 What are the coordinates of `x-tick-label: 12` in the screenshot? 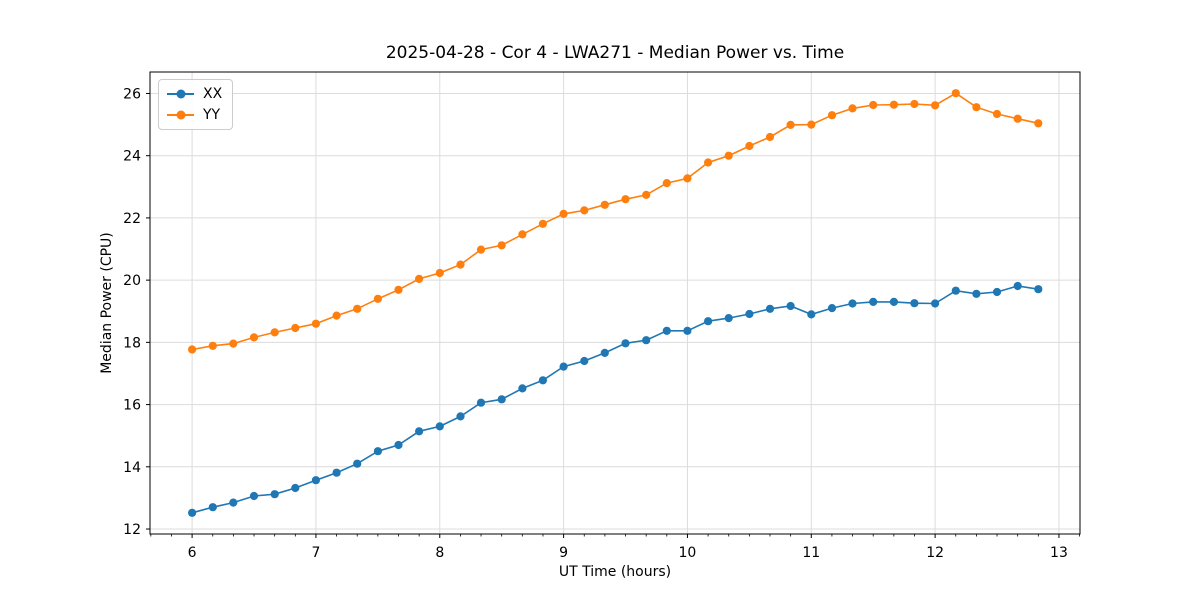 It's located at (935, 553).